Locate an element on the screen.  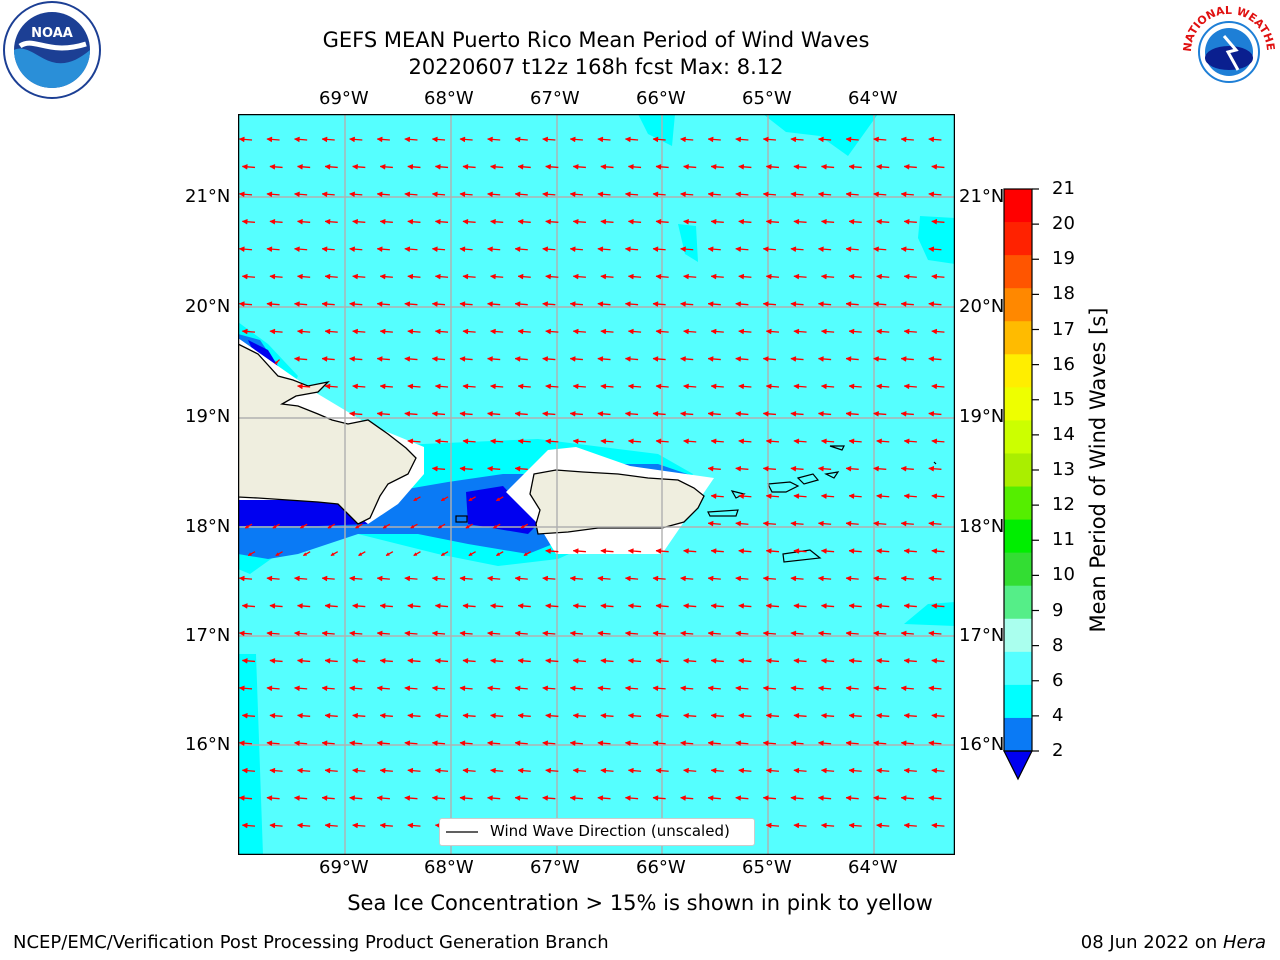
colorbar-tick-label: 6 is located at coordinates (1058, 680).